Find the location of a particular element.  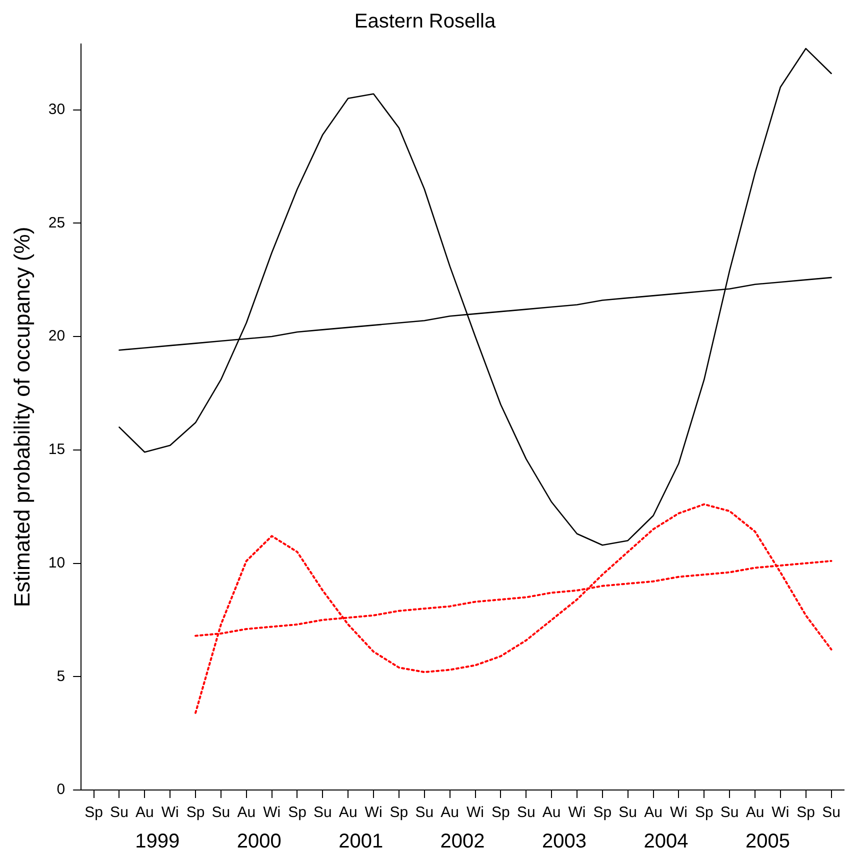

y-tick-label: 10 is located at coordinates (57, 563).